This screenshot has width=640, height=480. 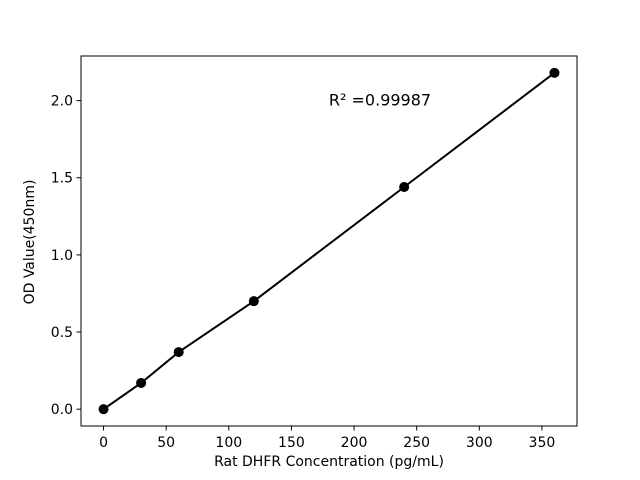 I want to click on x-tick-label: 100, so click(x=228, y=443).